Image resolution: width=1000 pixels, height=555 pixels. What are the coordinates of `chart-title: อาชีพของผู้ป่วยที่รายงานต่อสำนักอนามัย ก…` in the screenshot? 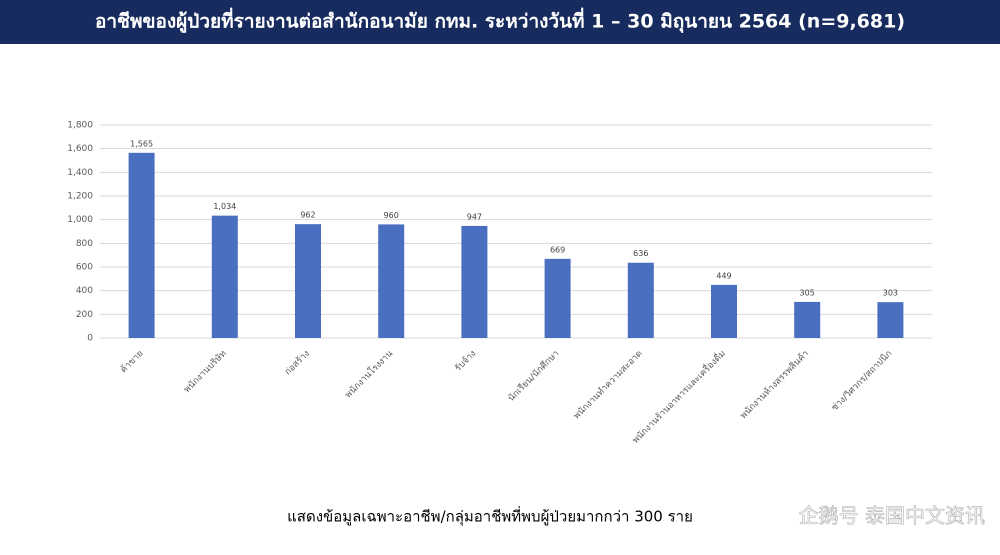 It's located at (500, 21).